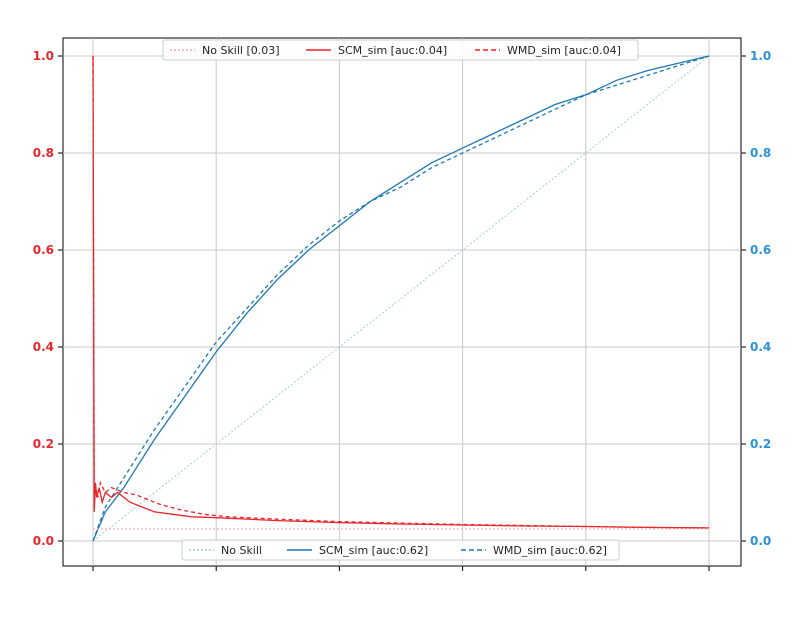 The width and height of the screenshot is (800, 620). I want to click on right-tick-label: 0.0, so click(760, 541).